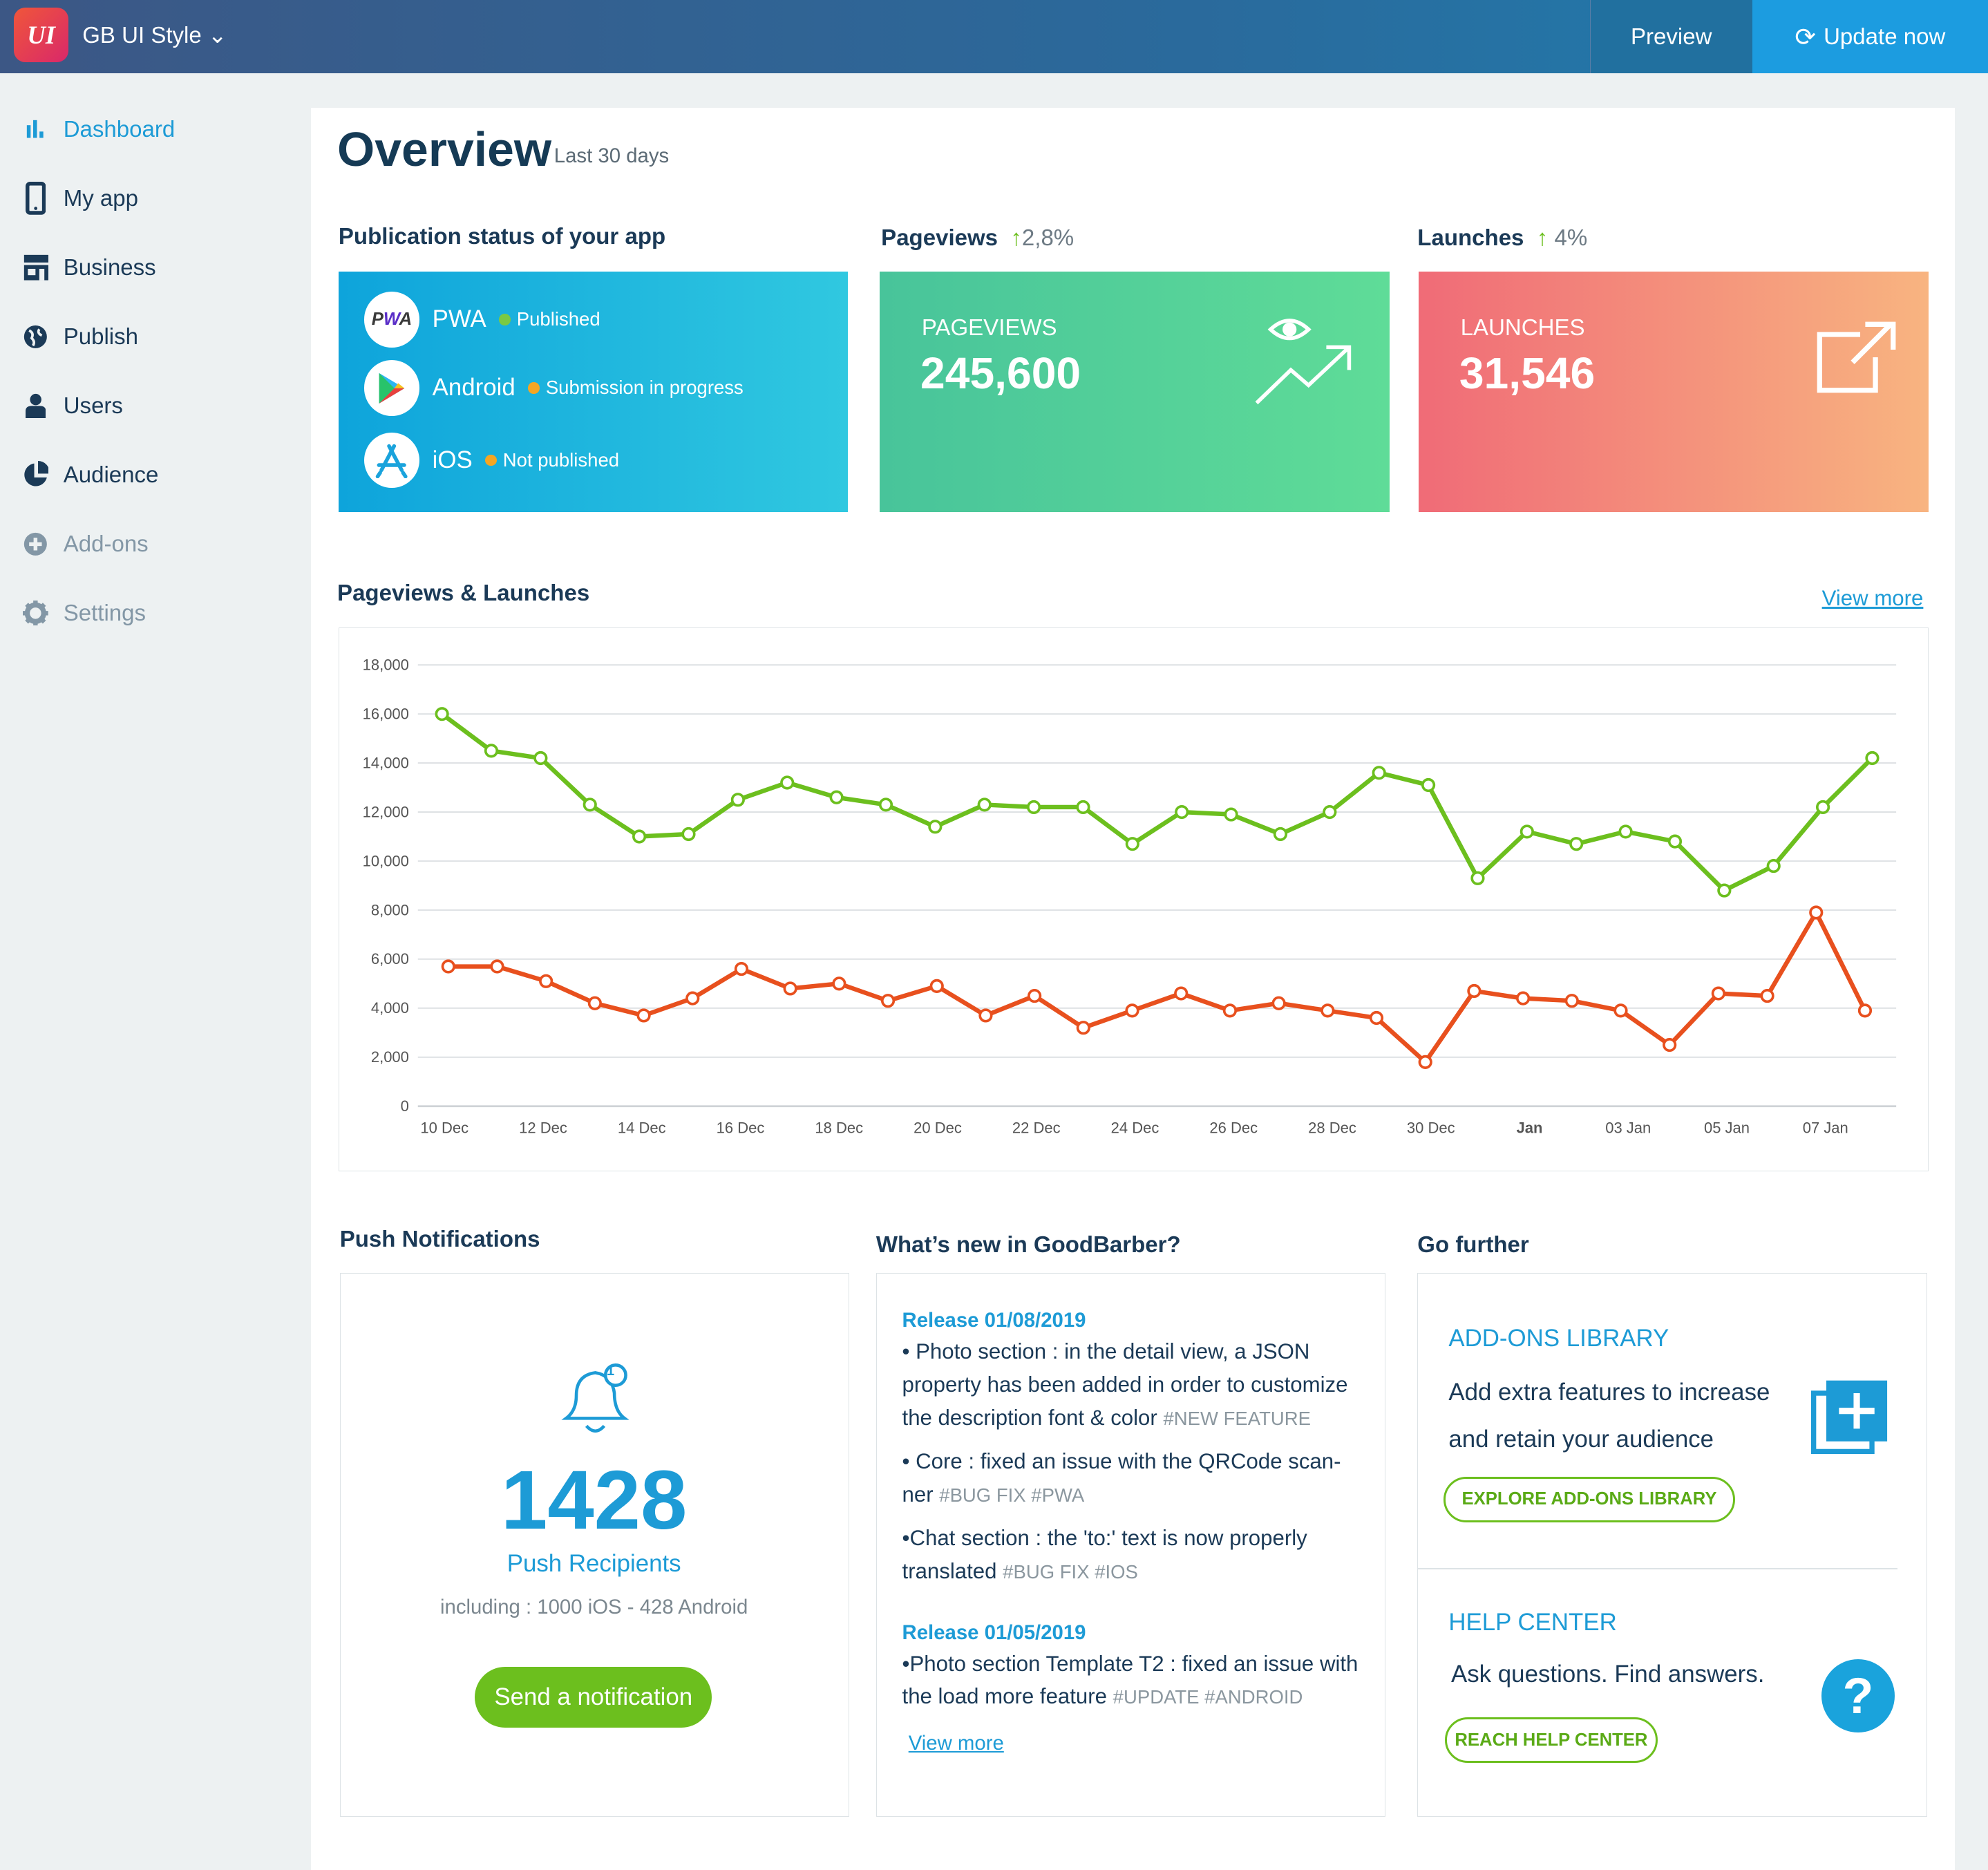 The image size is (1988, 1870). What do you see at coordinates (1608, 1674) in the screenshot?
I see `help-text: Ask questions. Find answers.` at bounding box center [1608, 1674].